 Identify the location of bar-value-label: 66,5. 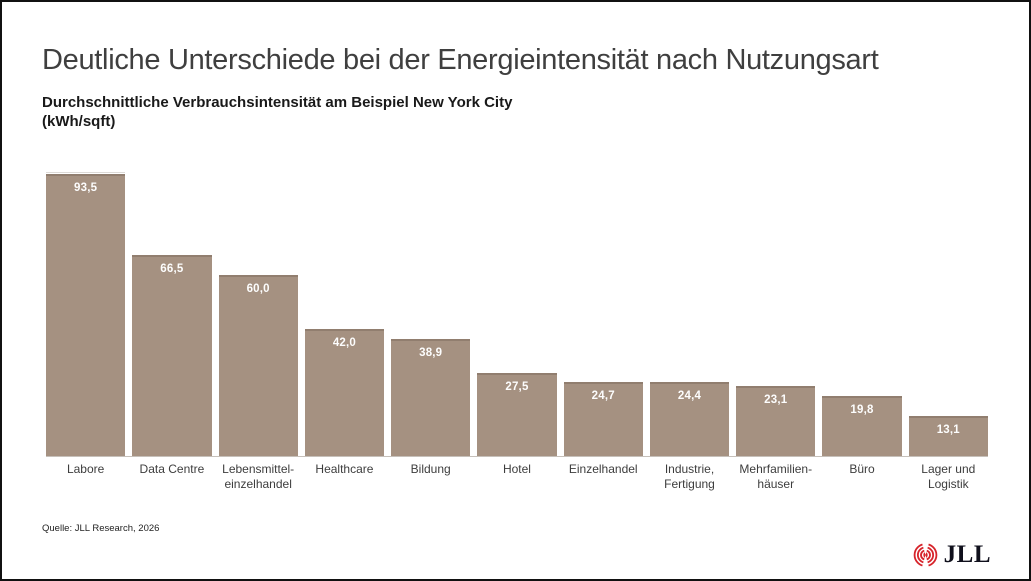
(172, 269).